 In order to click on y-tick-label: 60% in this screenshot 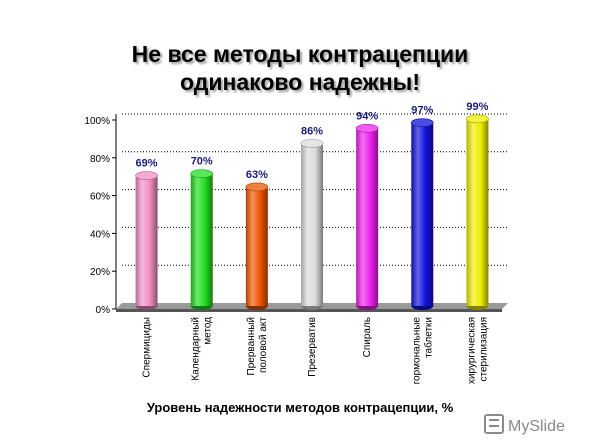, I will do `click(100, 197)`.